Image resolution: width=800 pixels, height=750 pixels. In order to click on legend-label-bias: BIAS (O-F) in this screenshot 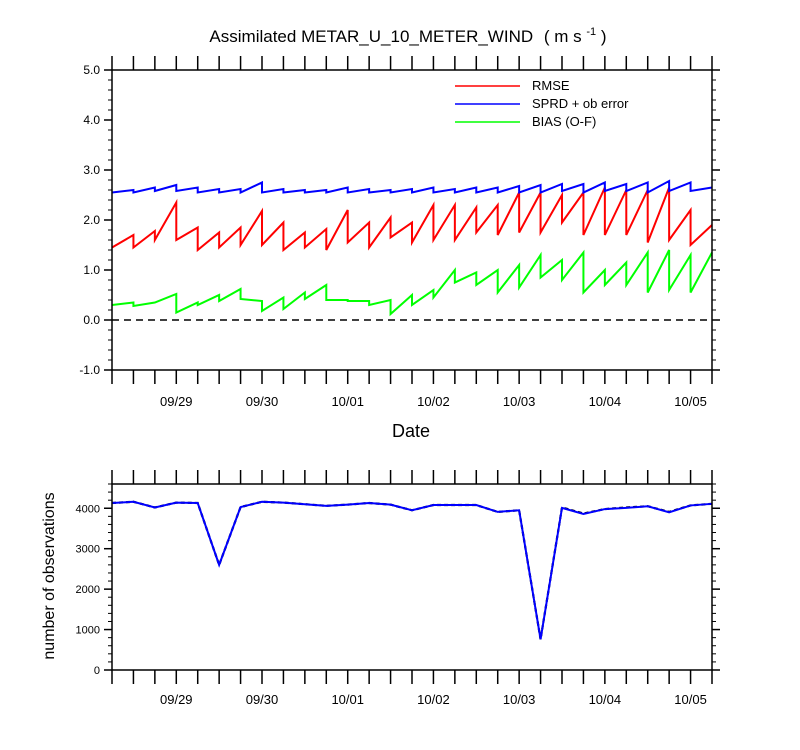, I will do `click(564, 121)`.